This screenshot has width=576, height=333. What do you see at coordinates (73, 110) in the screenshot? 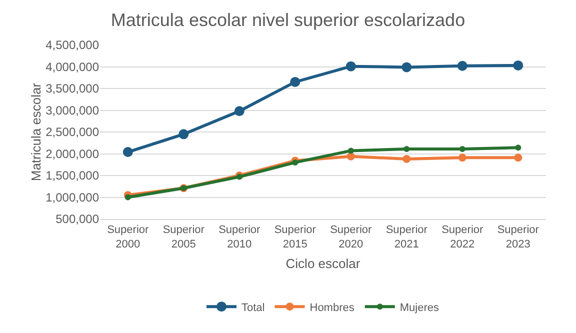
I see `y-tick-label: 3,000,000` at bounding box center [73, 110].